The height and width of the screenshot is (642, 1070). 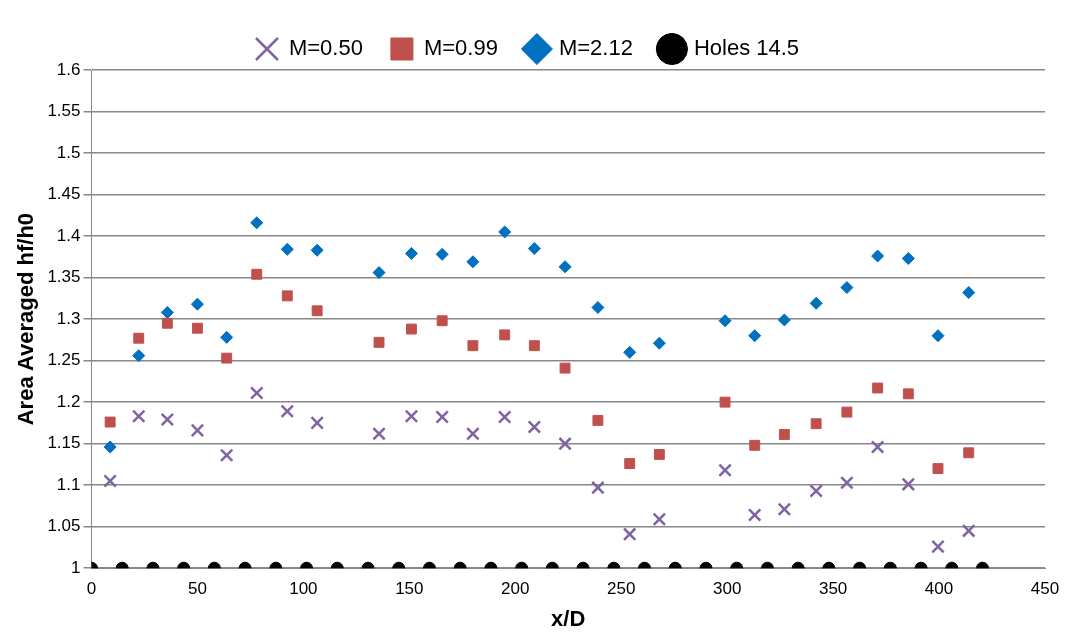 What do you see at coordinates (303, 589) in the screenshot?
I see `x-tick-label: 100` at bounding box center [303, 589].